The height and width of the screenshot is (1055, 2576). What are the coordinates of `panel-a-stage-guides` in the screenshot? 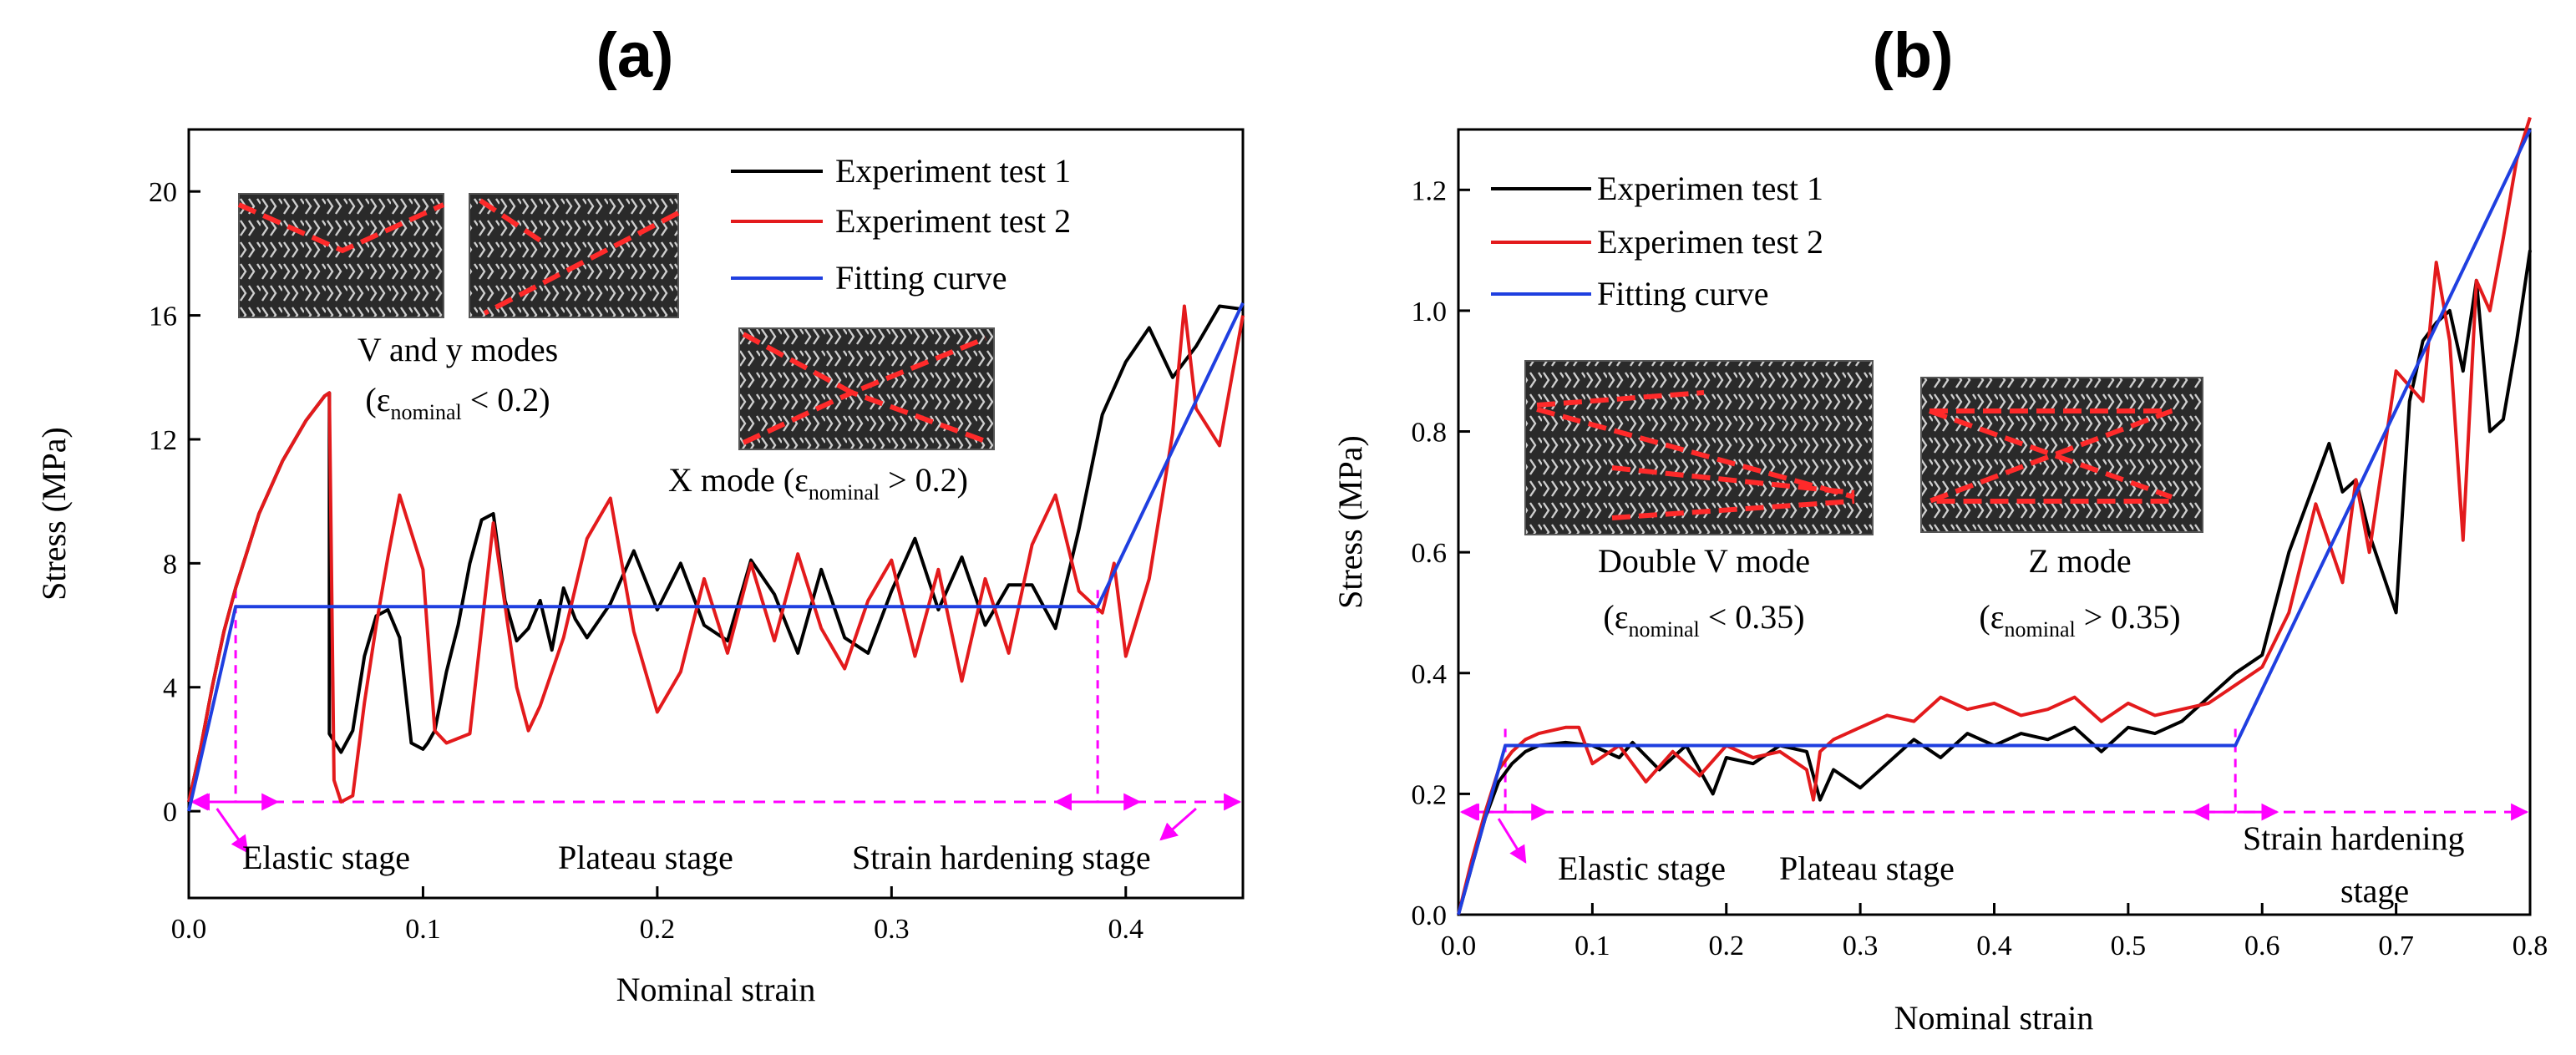 It's located at (716, 722).